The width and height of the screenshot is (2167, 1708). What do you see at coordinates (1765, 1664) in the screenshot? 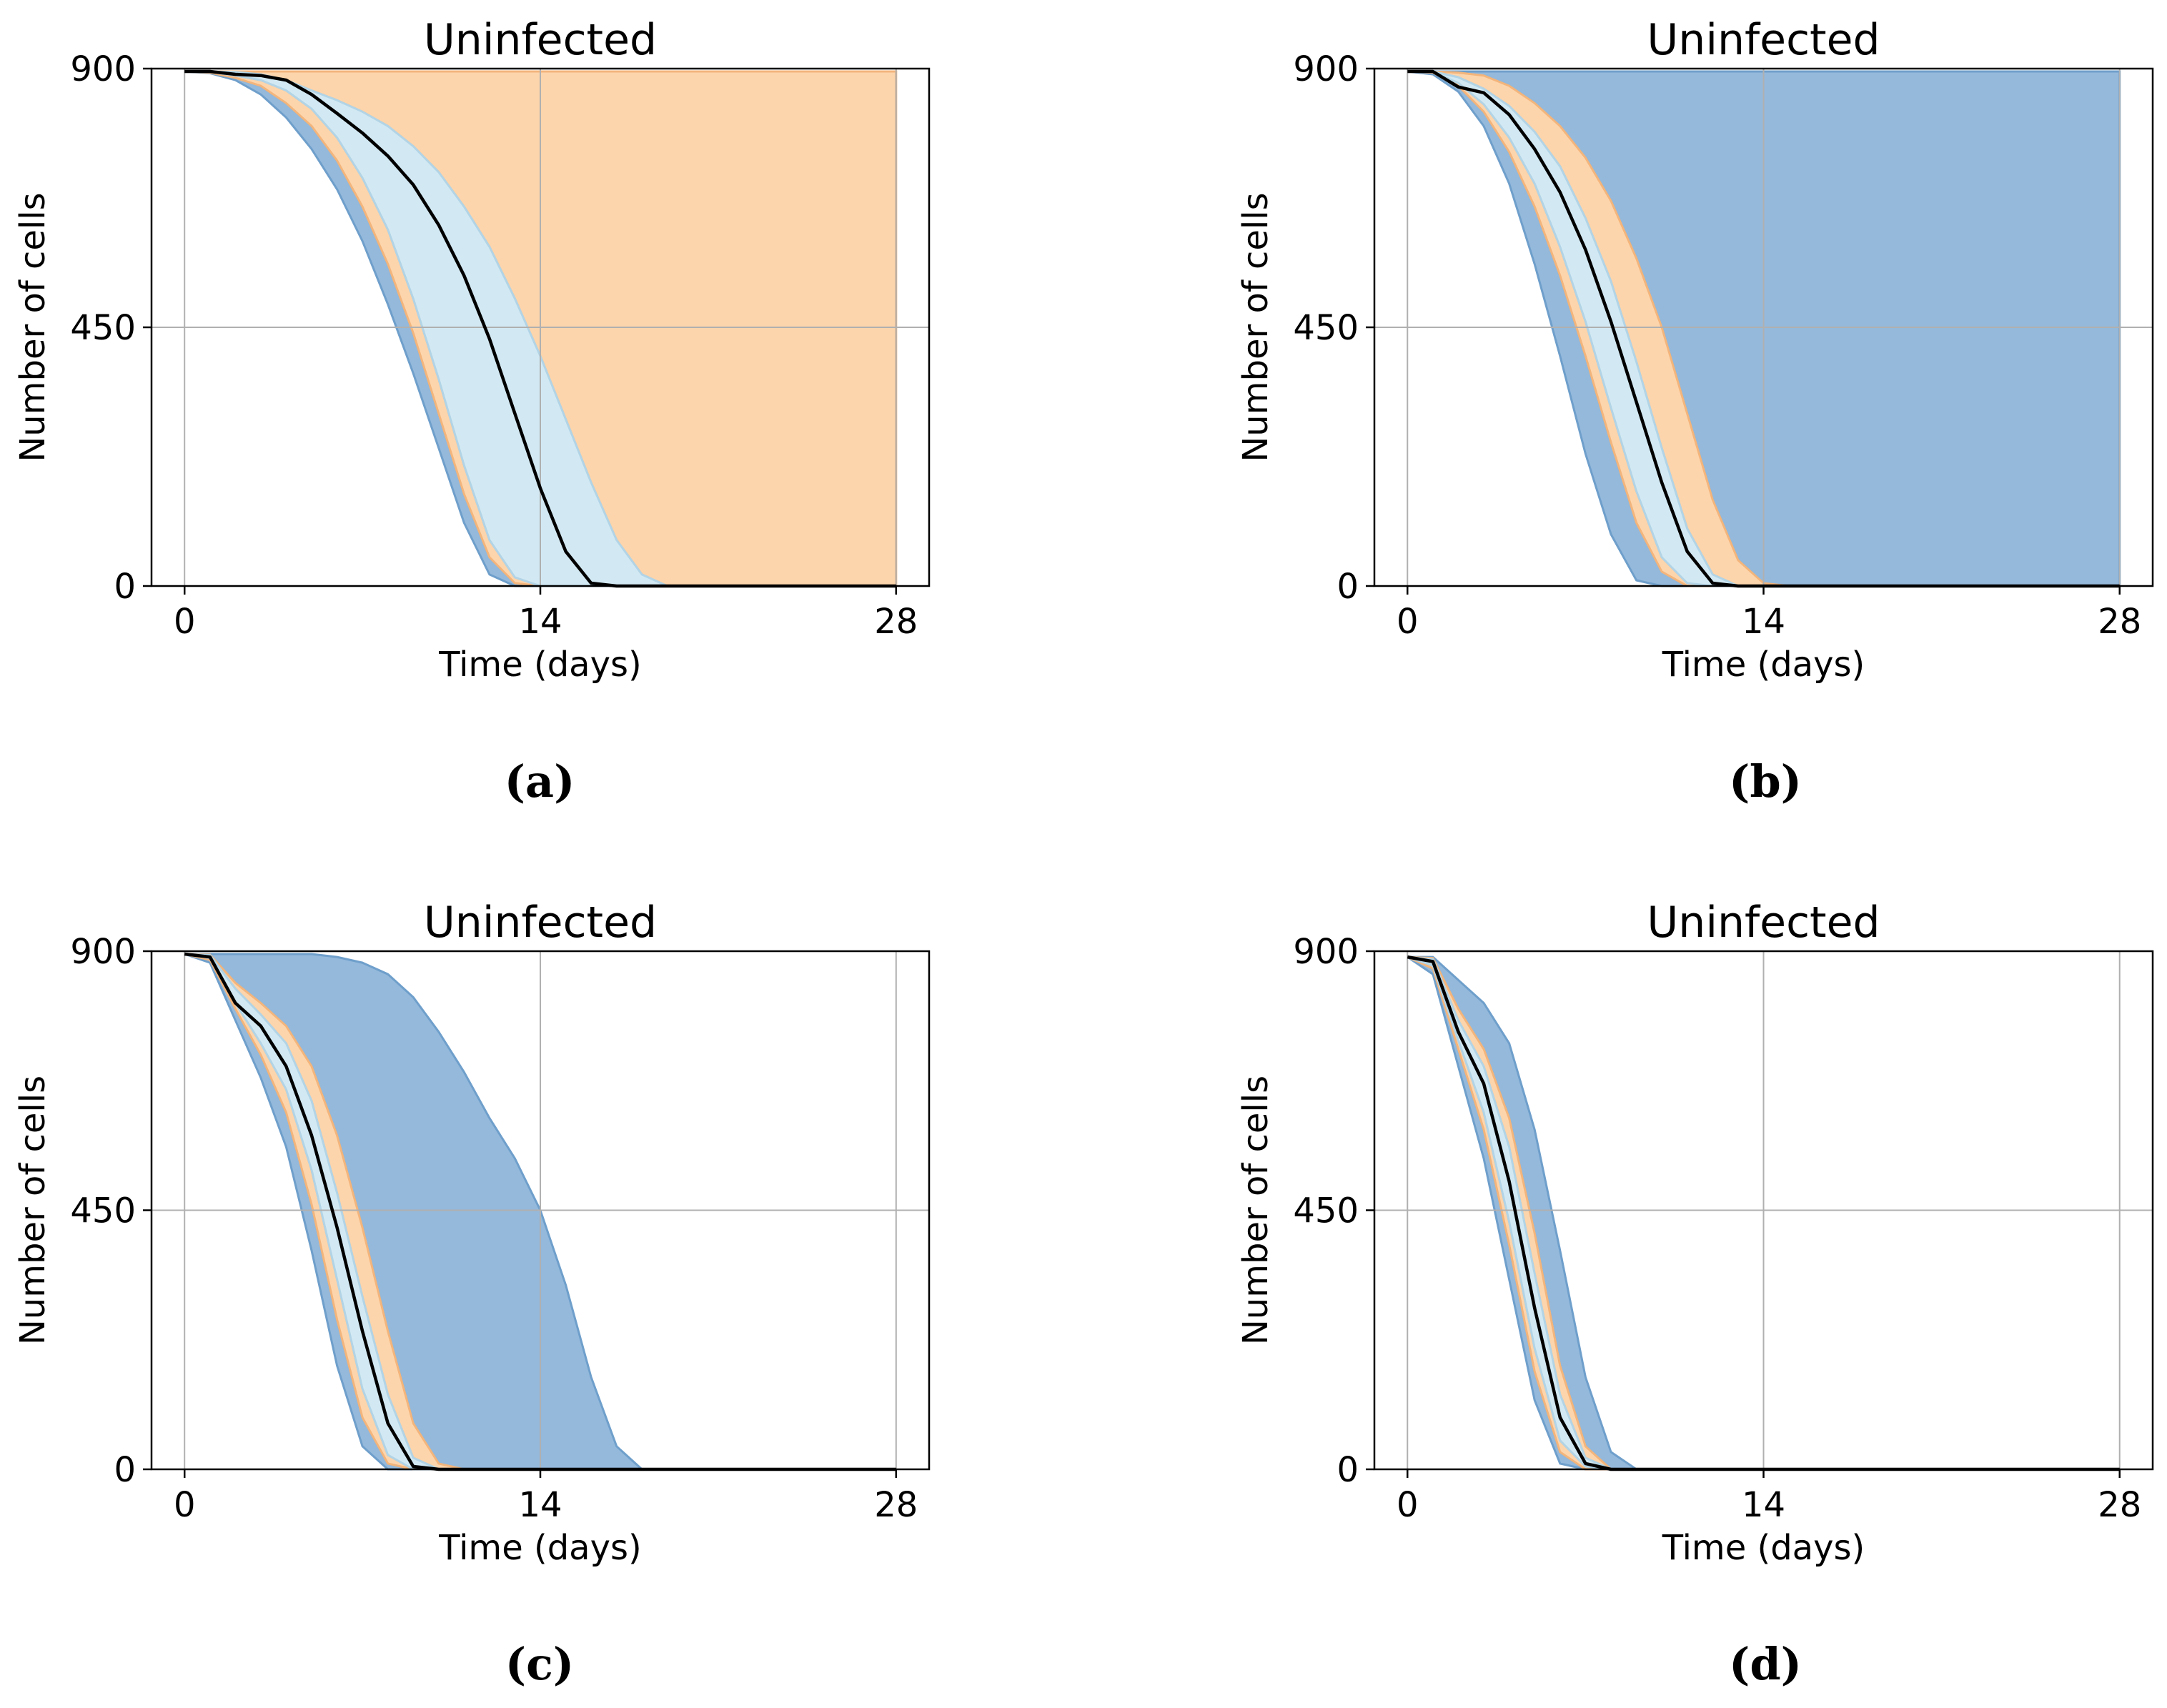
I see `panel-caption: (d)` at bounding box center [1765, 1664].